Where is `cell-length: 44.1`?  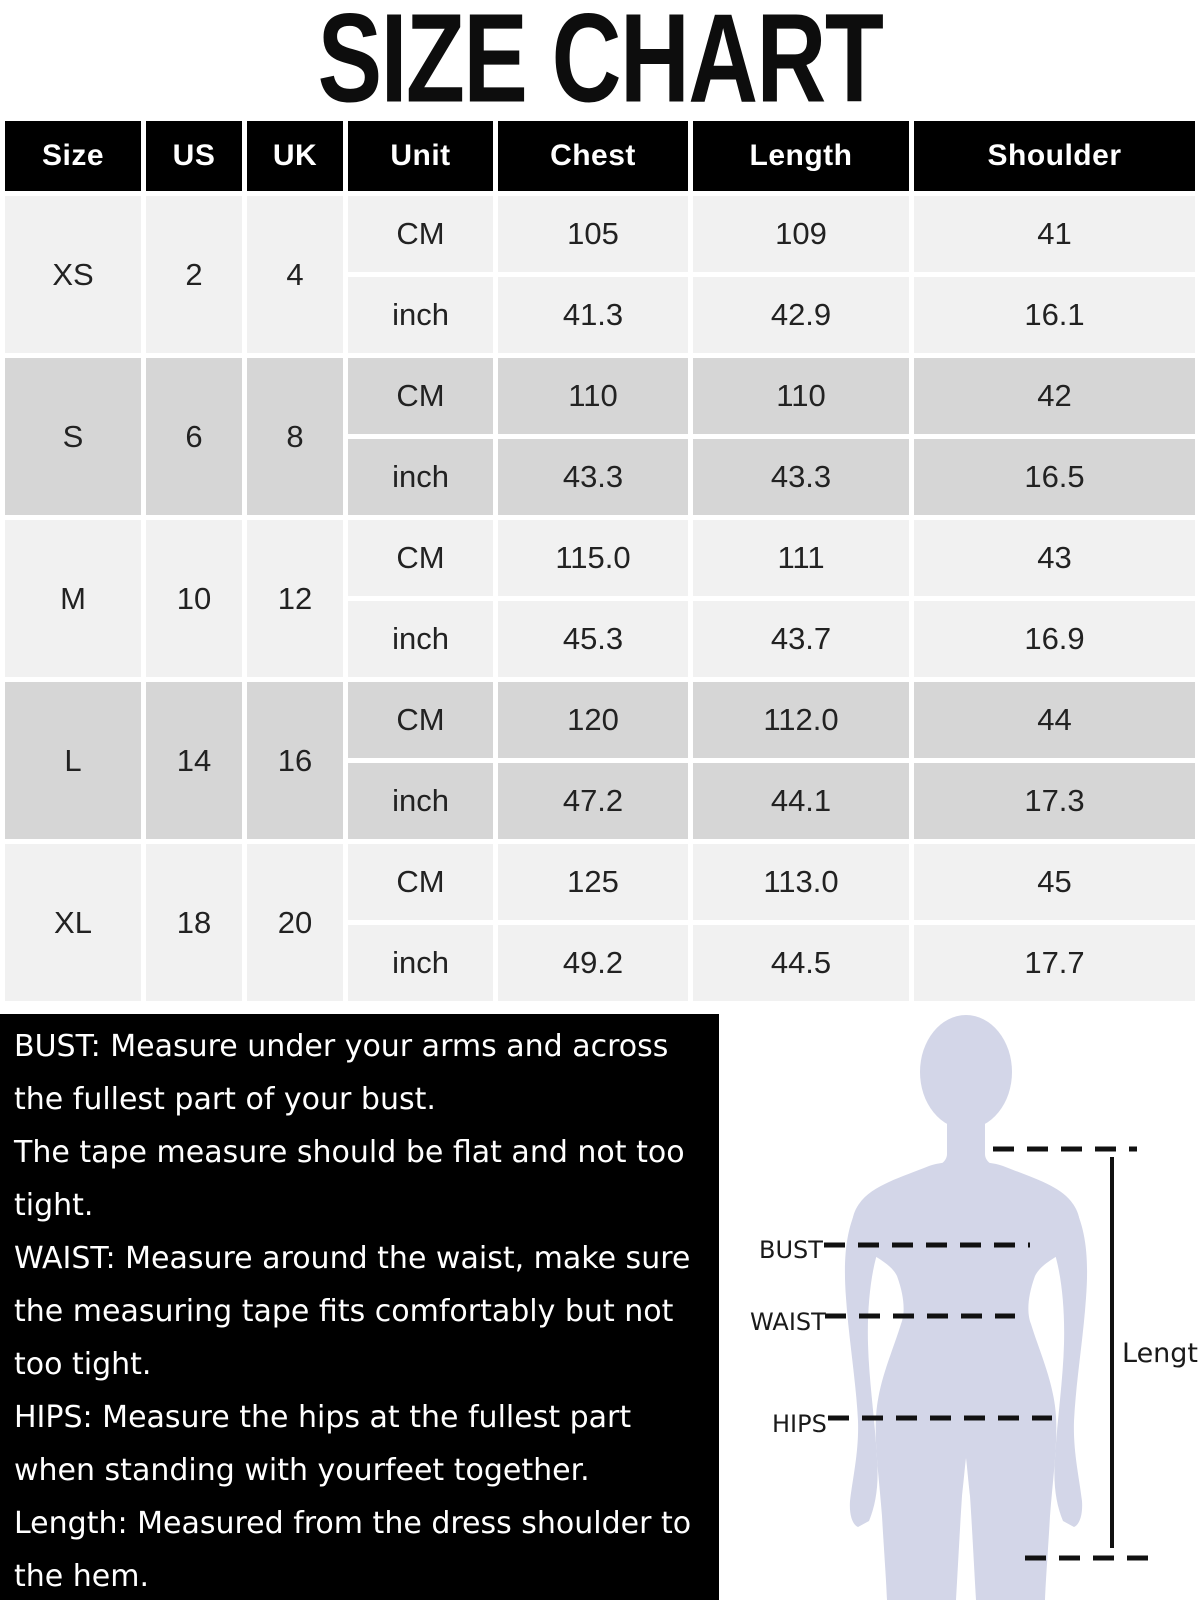
cell-length: 44.1 is located at coordinates (801, 801).